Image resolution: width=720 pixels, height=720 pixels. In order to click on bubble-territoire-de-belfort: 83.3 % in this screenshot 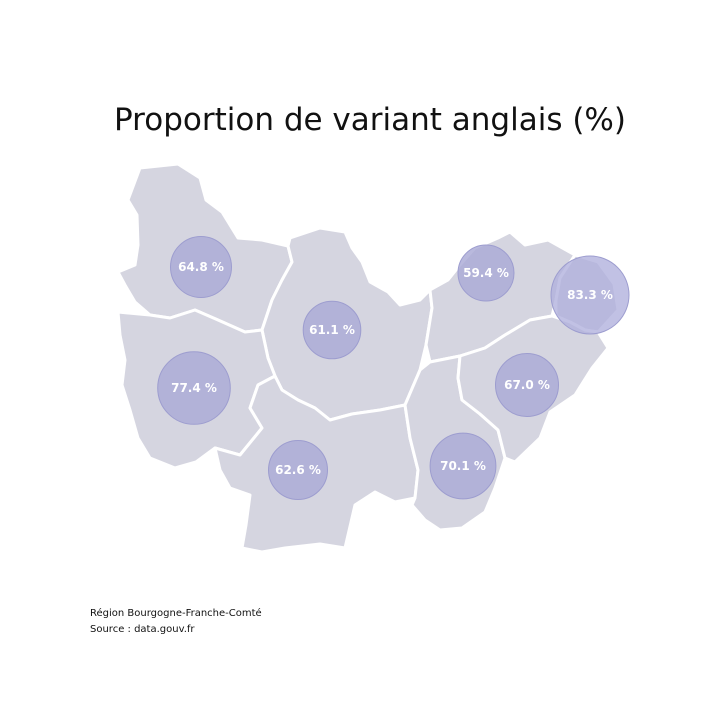, I will do `click(590, 295)`.